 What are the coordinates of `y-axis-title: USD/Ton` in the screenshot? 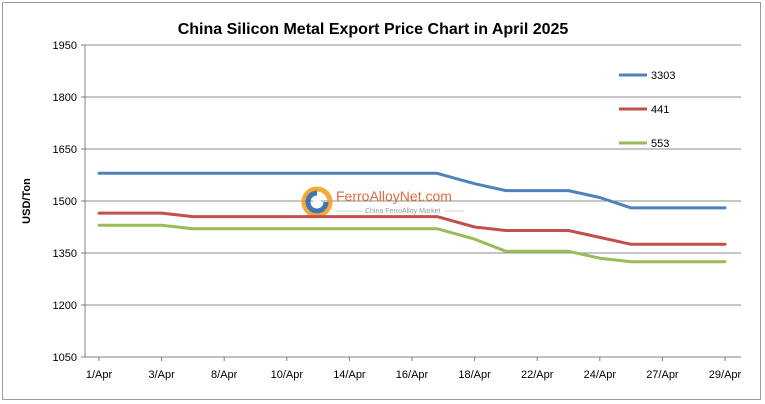 It's located at (27, 201).